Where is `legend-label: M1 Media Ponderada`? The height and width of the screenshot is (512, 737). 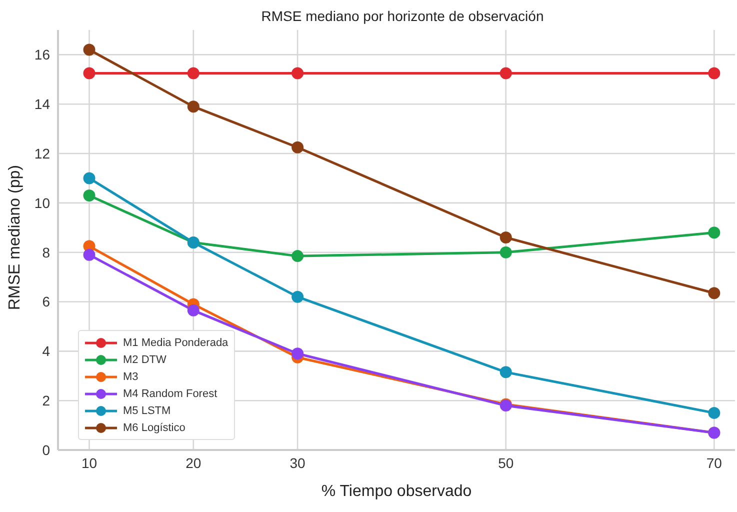 legend-label: M1 Media Ponderada is located at coordinates (175, 343).